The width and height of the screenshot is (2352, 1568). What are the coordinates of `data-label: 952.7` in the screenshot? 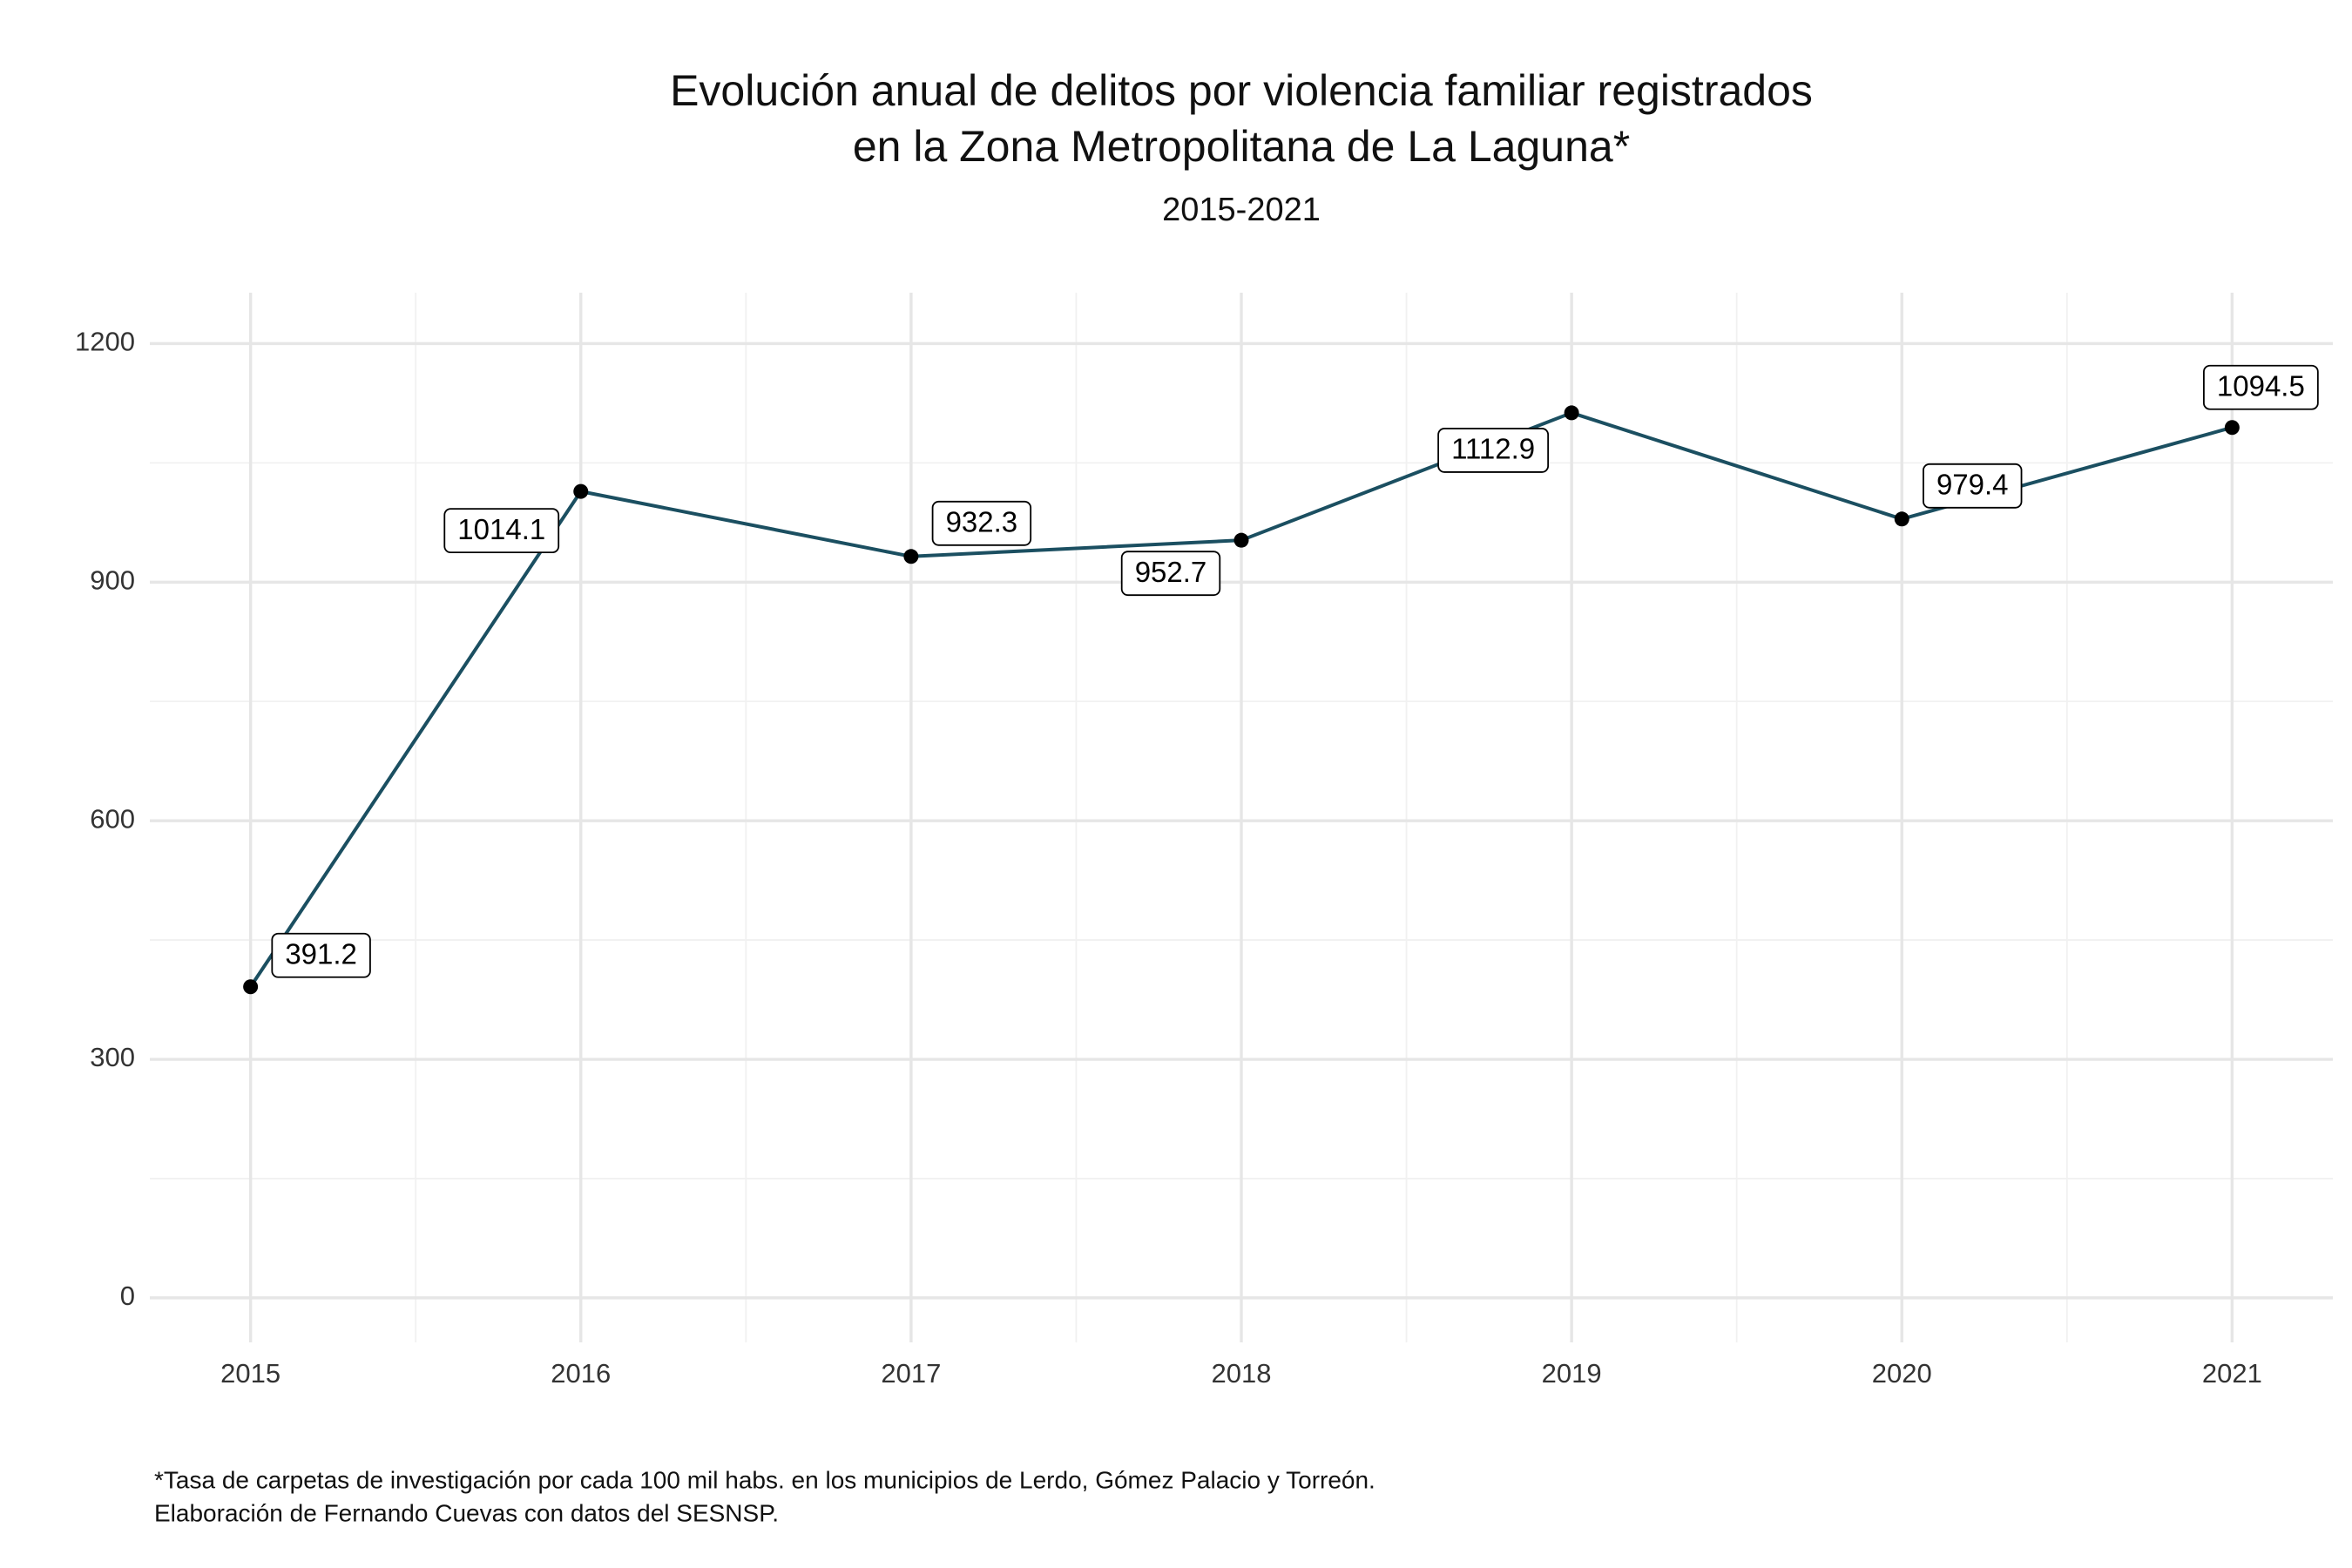 It's located at (1171, 574).